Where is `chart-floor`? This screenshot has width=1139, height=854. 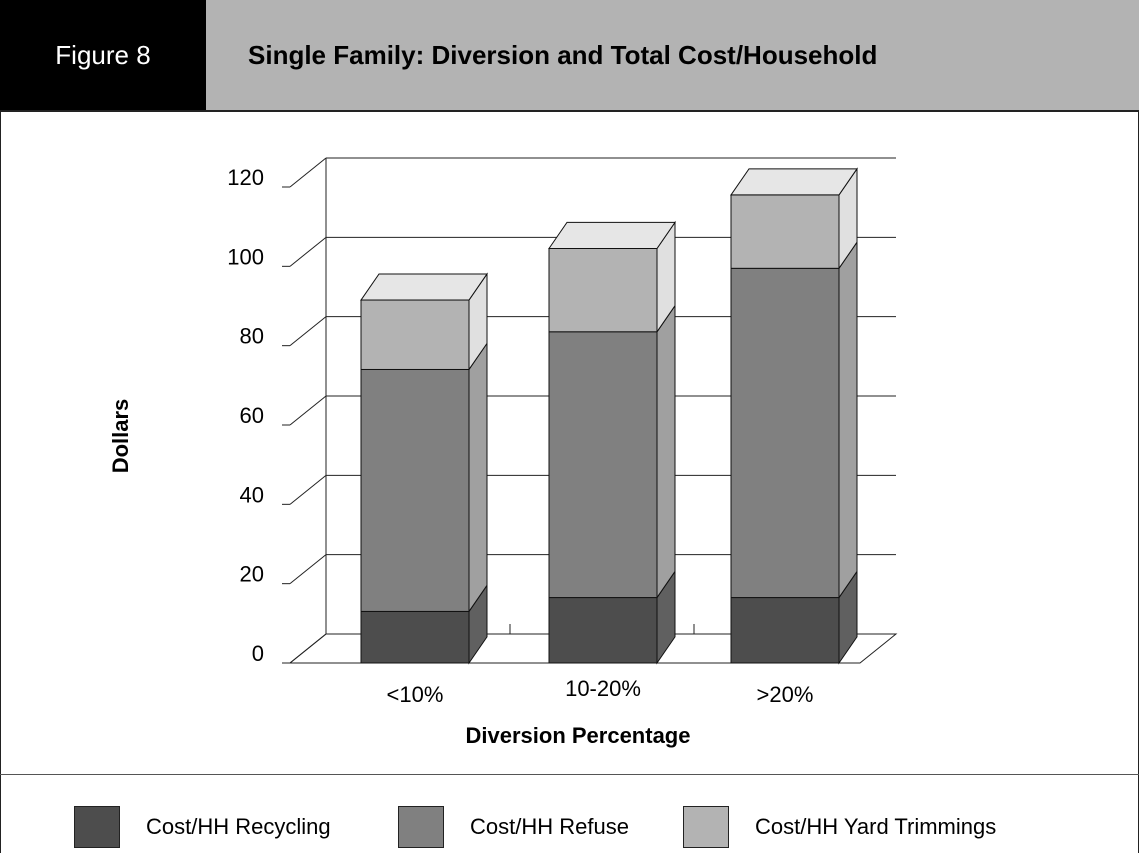 chart-floor is located at coordinates (593, 648).